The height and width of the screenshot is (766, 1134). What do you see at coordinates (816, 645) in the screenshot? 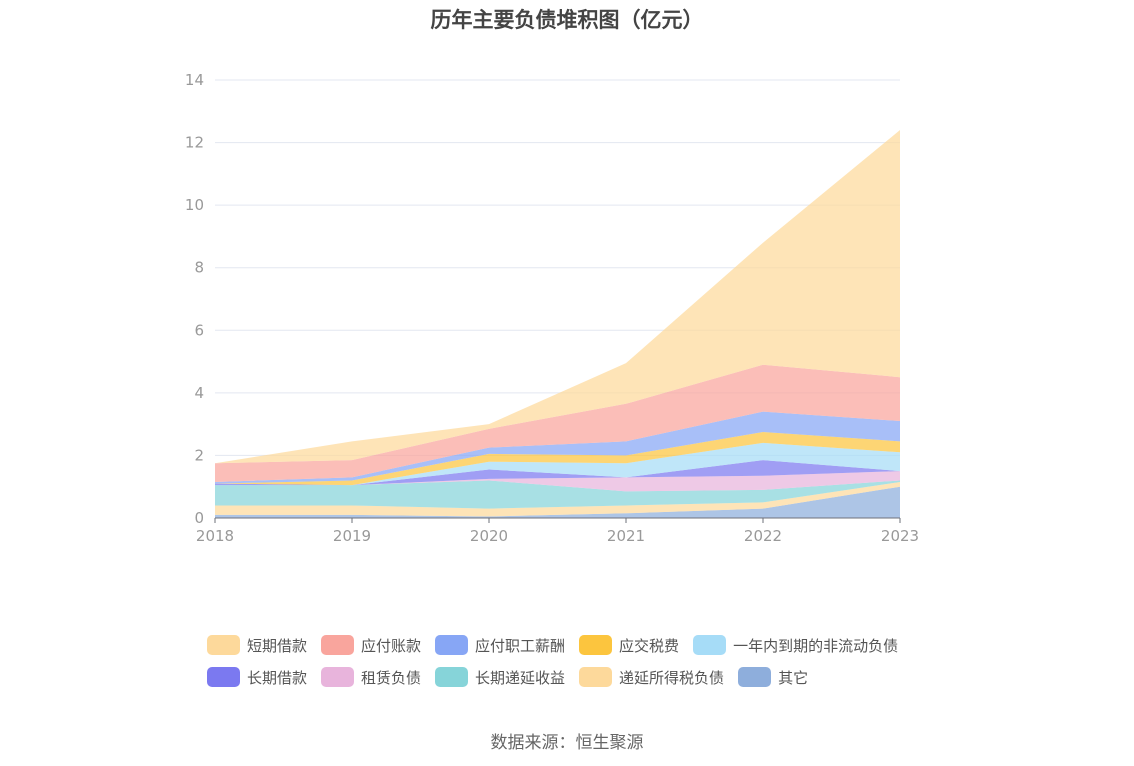
I see `legend-label: 一年内到期的非流动负债` at bounding box center [816, 645].